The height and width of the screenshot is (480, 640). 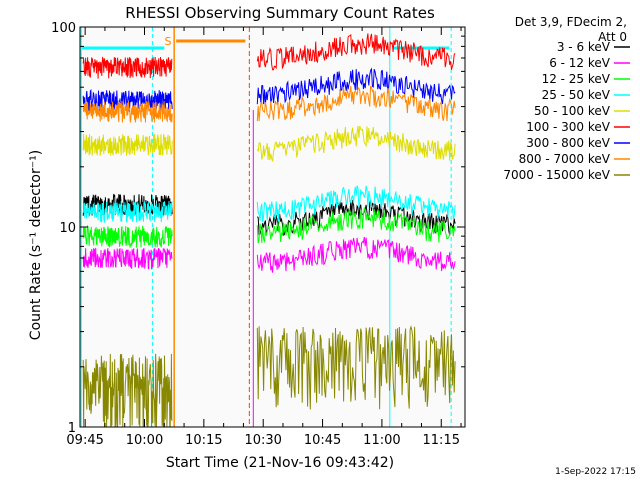 I want to click on y-tick-label-1: 10, so click(x=67, y=228).